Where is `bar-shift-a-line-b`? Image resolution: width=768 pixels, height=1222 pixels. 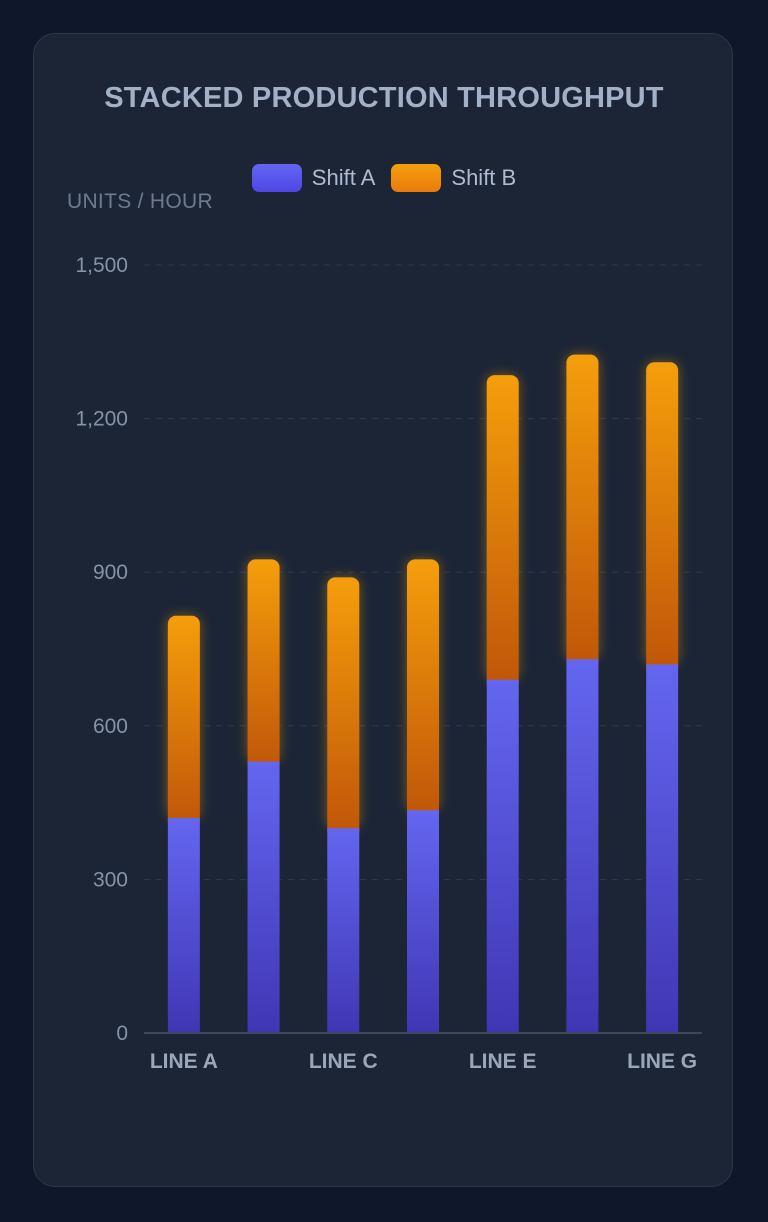 bar-shift-a-line-b is located at coordinates (263, 897).